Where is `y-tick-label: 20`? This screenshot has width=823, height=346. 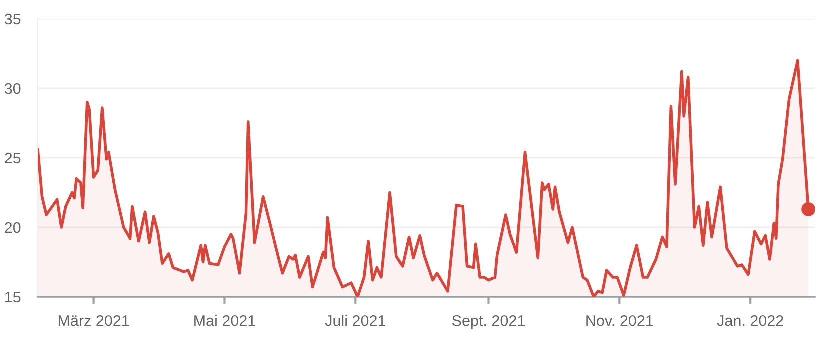 y-tick-label: 20 is located at coordinates (13, 228).